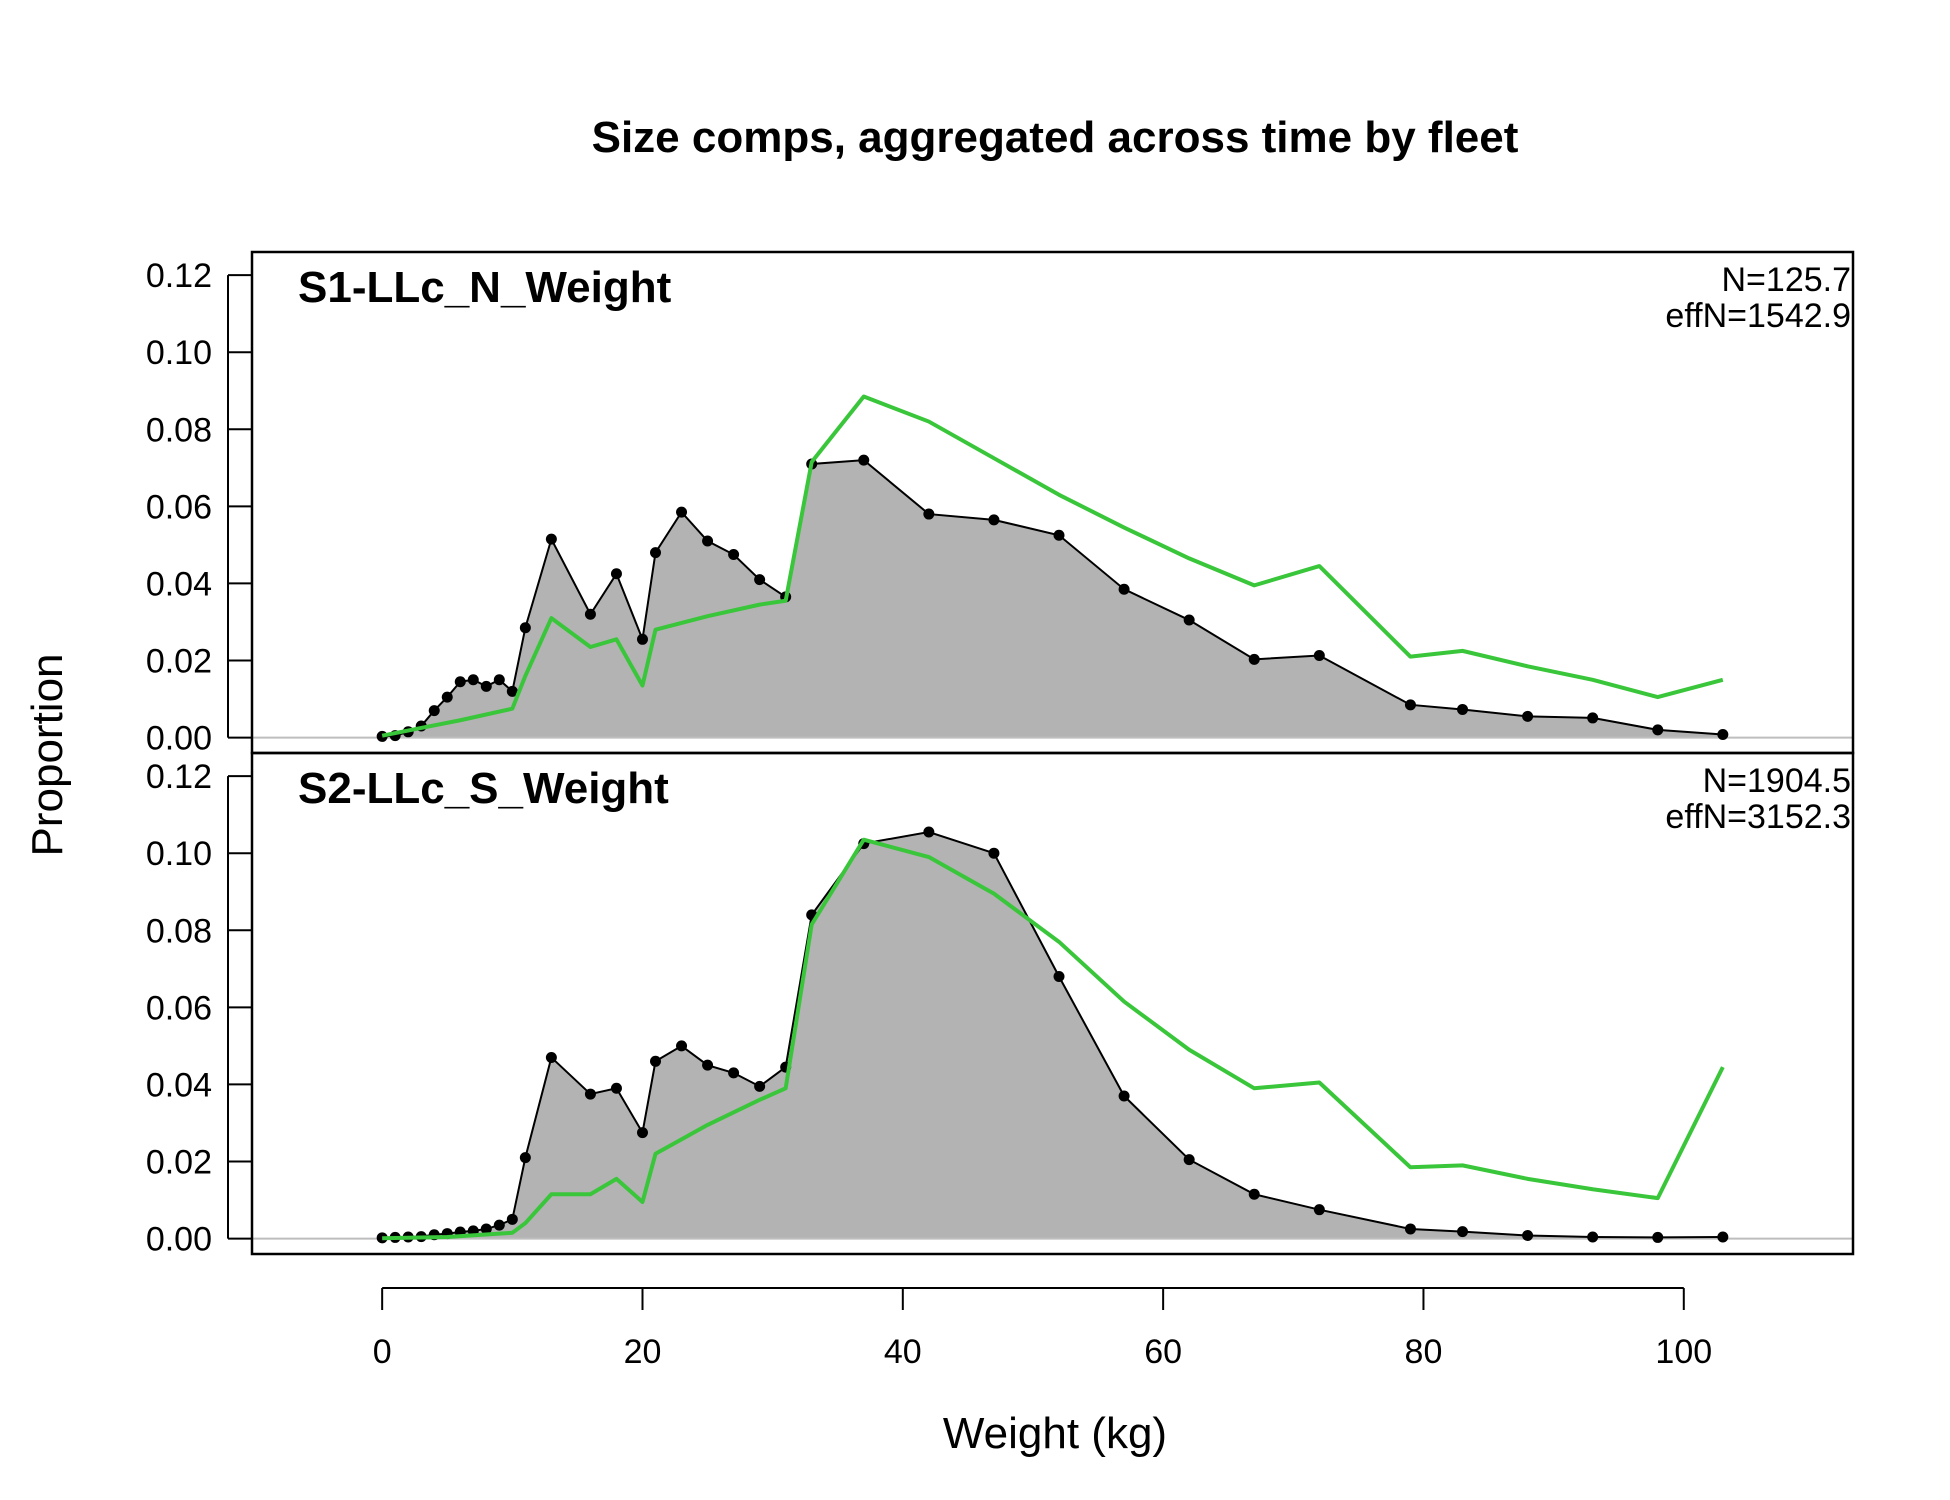  I want to click on panel-label: S2-LLc_S_Weight, so click(483, 788).